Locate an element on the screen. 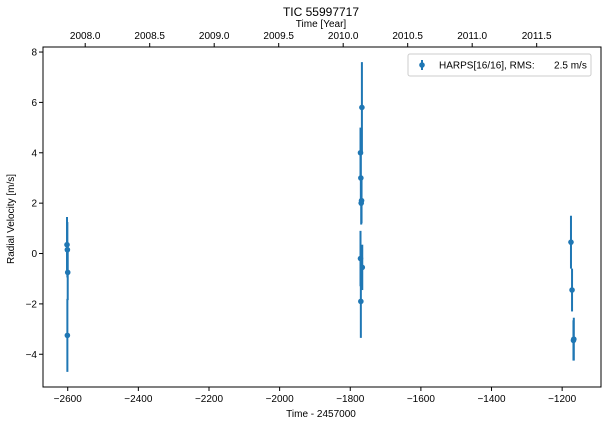  y-tick-label: 0 is located at coordinates (34, 254).